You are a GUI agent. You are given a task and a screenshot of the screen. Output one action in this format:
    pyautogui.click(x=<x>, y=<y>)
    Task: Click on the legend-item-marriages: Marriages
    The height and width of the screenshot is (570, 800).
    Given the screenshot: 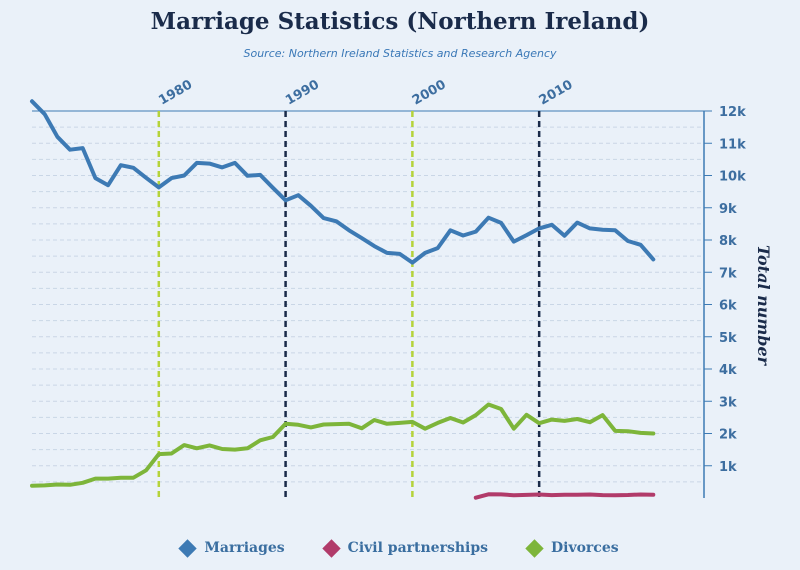 What is the action you would take?
    pyautogui.click(x=231, y=548)
    